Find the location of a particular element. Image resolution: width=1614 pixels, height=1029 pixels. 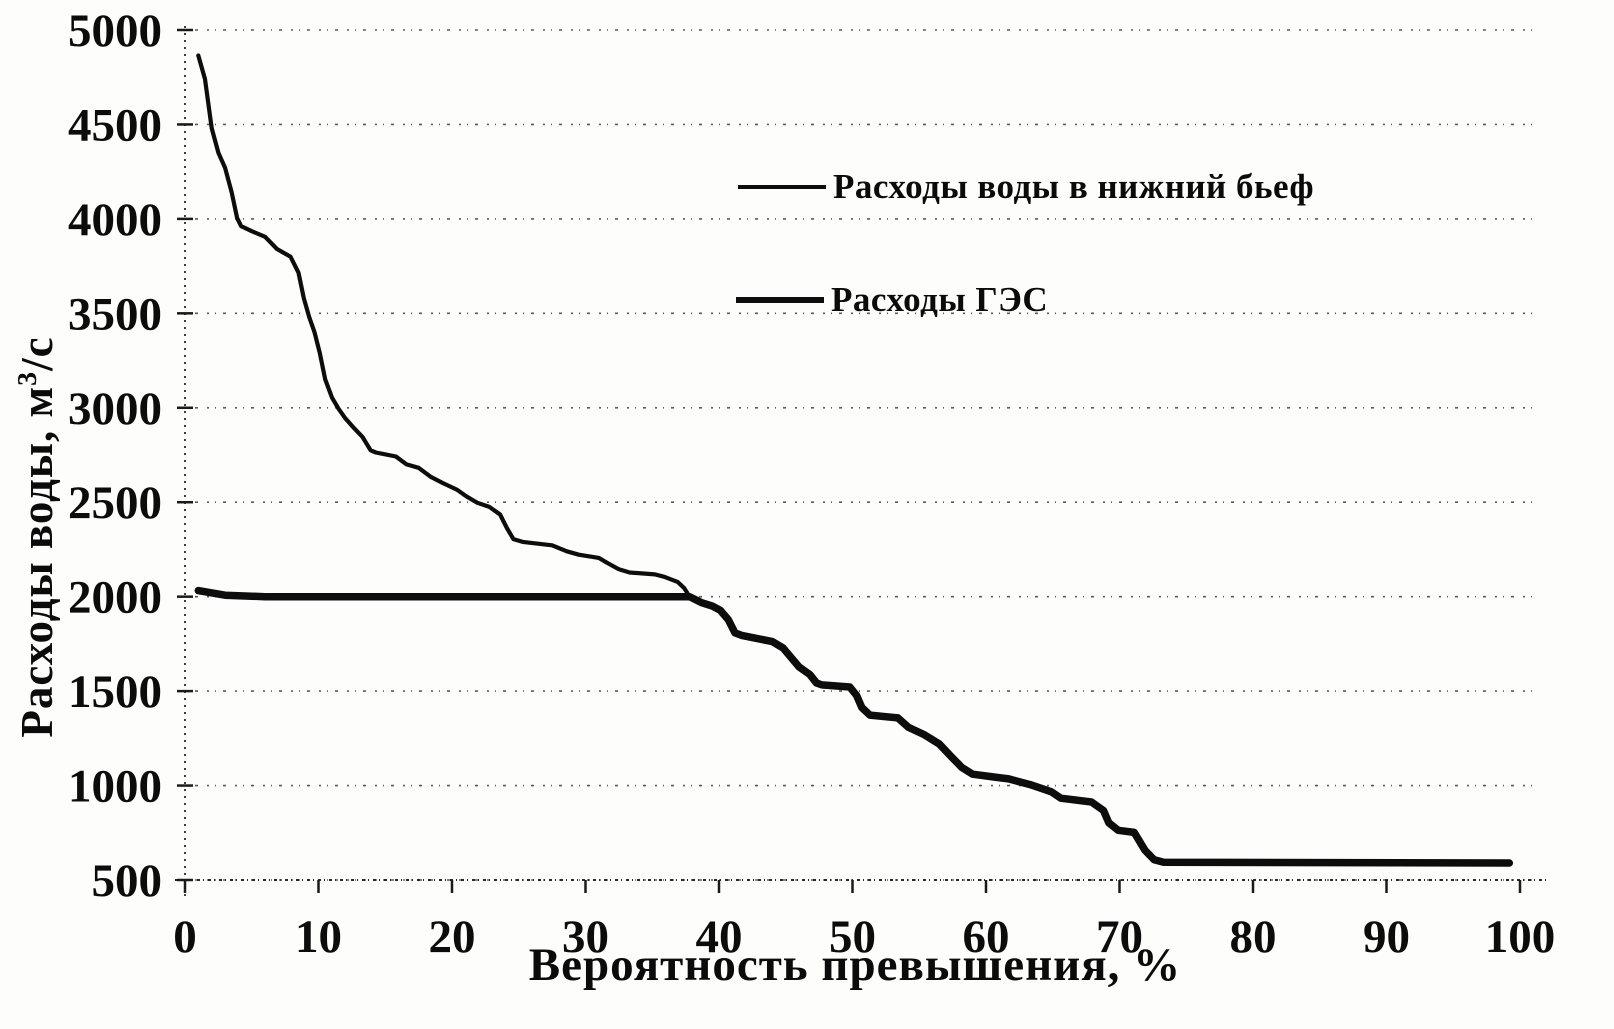

x-axis-title: Вероятность превышения, % is located at coordinates (855, 965).